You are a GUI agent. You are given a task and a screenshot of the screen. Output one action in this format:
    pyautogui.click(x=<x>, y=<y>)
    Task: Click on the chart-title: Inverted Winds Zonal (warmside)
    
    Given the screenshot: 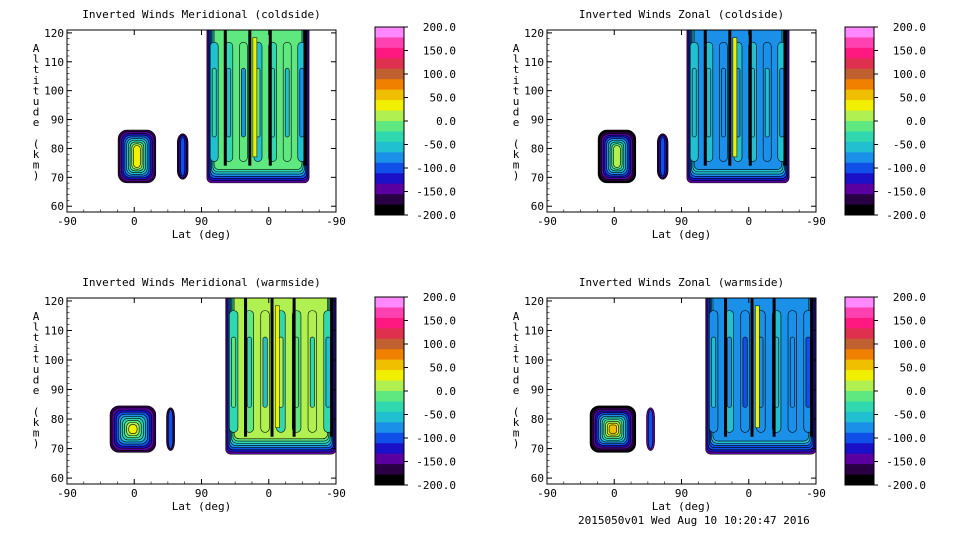 What is the action you would take?
    pyautogui.click(x=681, y=282)
    